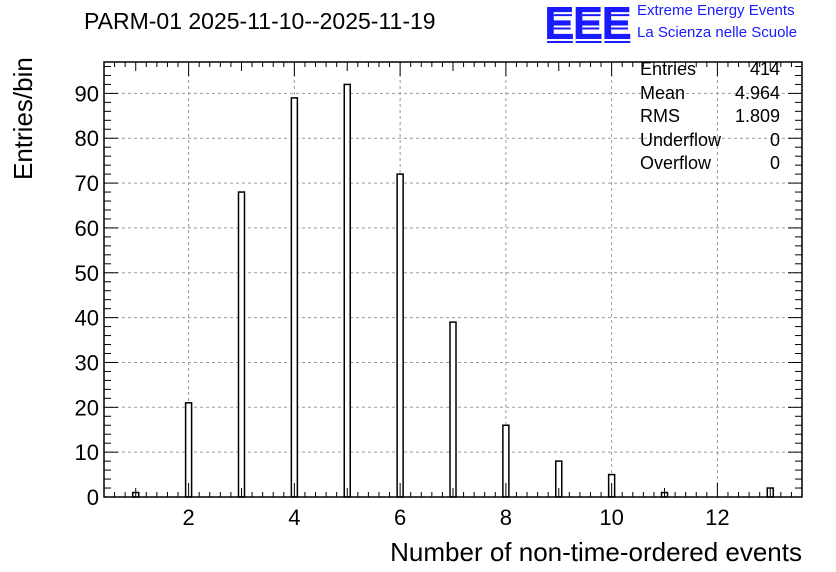  I want to click on x-tick-label: 4, so click(294, 517).